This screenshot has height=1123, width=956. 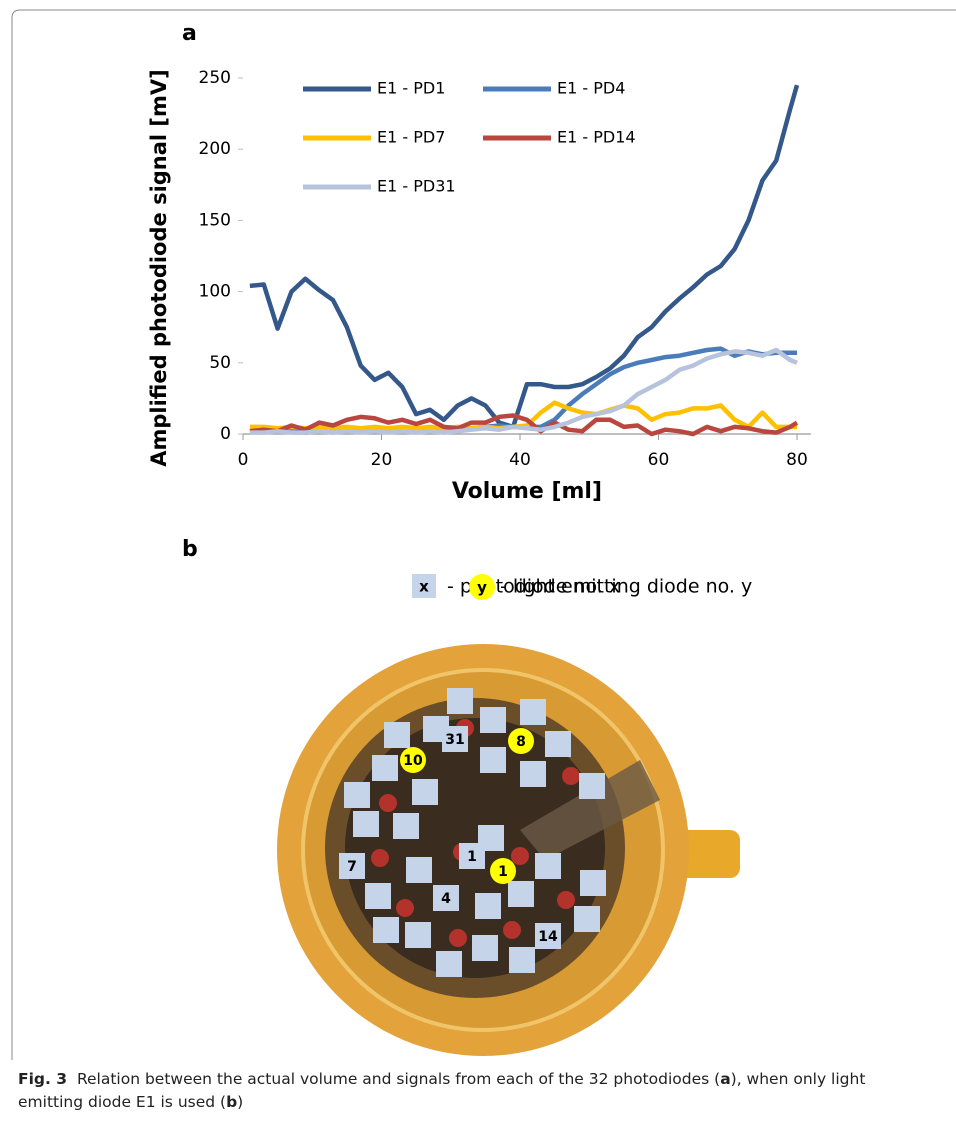 What do you see at coordinates (43, 1079) in the screenshot?
I see `caption-label: Fig. 3` at bounding box center [43, 1079].